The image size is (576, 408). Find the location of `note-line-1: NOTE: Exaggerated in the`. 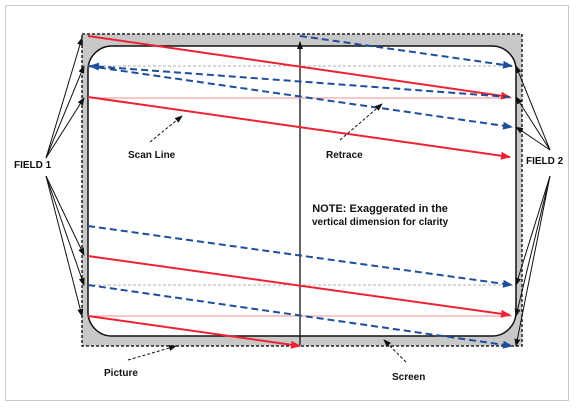

note-line-1: NOTE: Exaggerated in the is located at coordinates (380, 209).